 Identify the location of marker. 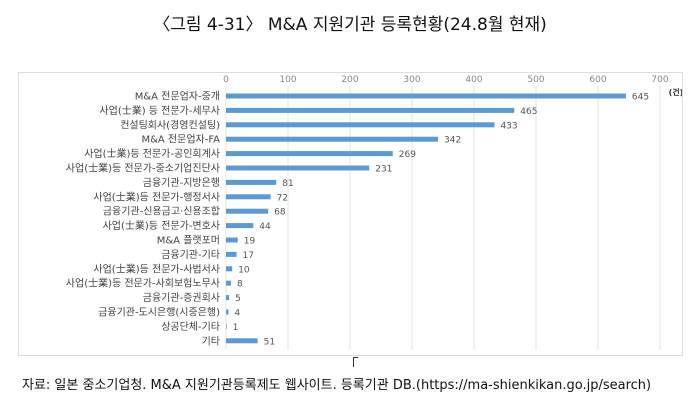
(355, 362).